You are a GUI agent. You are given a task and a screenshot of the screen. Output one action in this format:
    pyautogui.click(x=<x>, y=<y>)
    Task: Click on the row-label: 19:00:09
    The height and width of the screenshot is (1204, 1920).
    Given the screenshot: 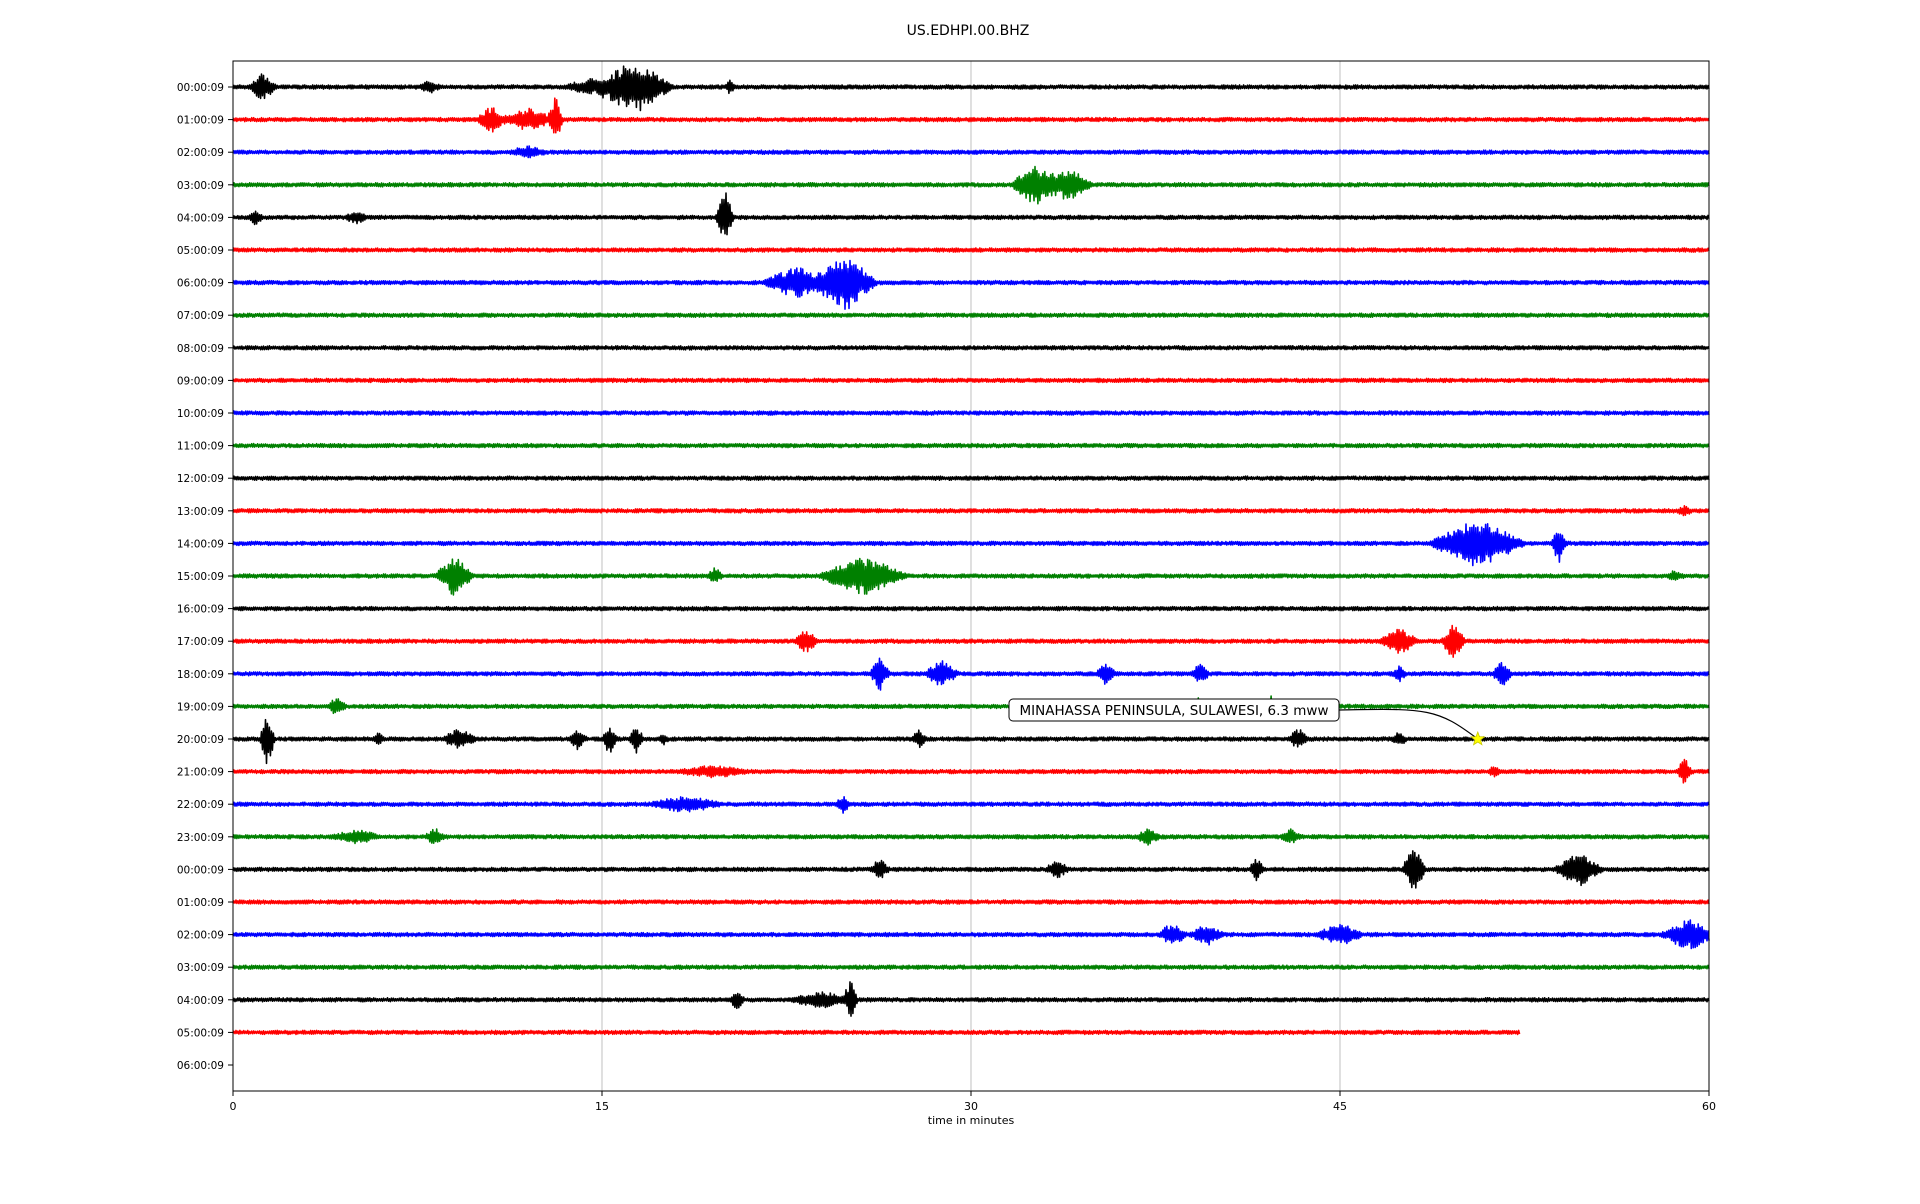 What is the action you would take?
    pyautogui.click(x=200, y=707)
    